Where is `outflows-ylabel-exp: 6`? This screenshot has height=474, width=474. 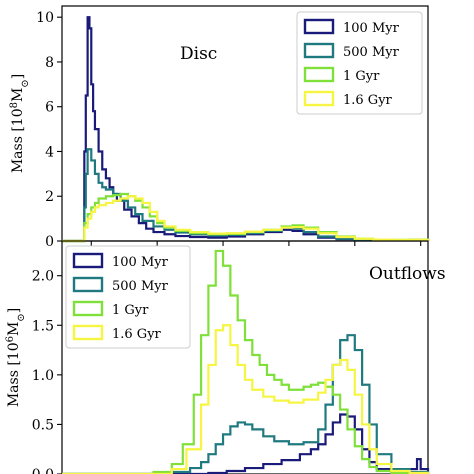
outflows-ylabel-exp: 6 is located at coordinates (10, 339).